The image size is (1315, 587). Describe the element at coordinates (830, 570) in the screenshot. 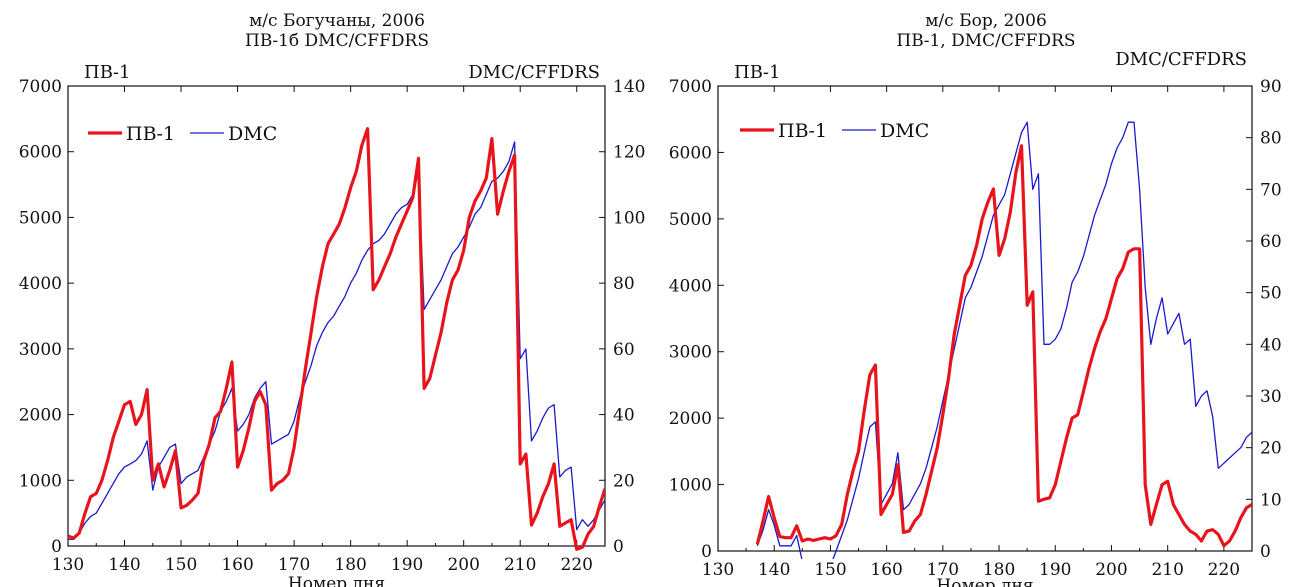

I see `chart-2-xtick-label: 150` at that location.